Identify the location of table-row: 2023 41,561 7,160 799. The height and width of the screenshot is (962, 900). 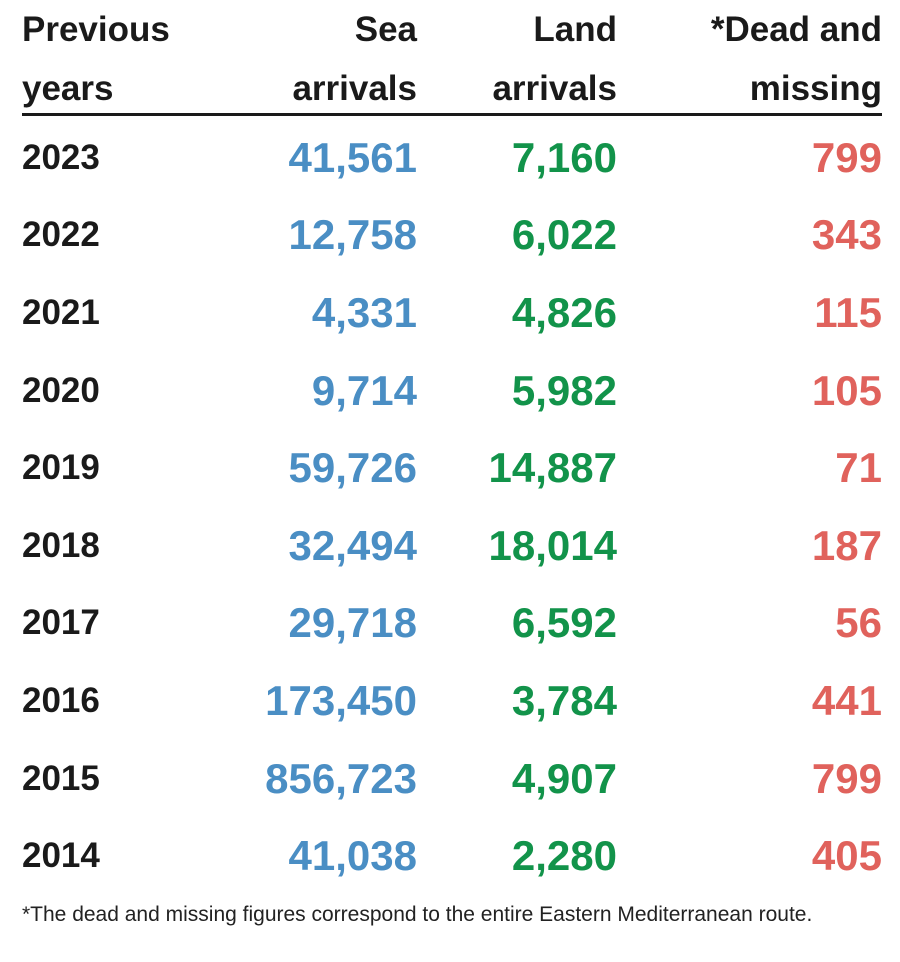
(452, 158).